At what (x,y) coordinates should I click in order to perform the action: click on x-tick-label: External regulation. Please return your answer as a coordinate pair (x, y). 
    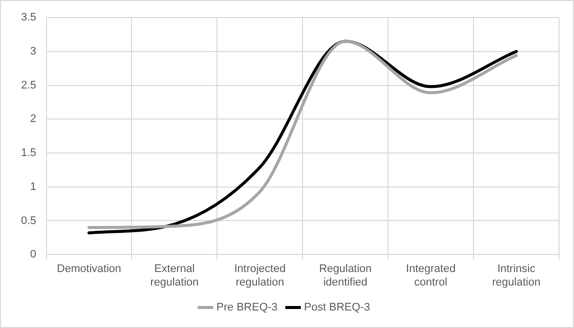
    Looking at the image, I should click on (174, 275).